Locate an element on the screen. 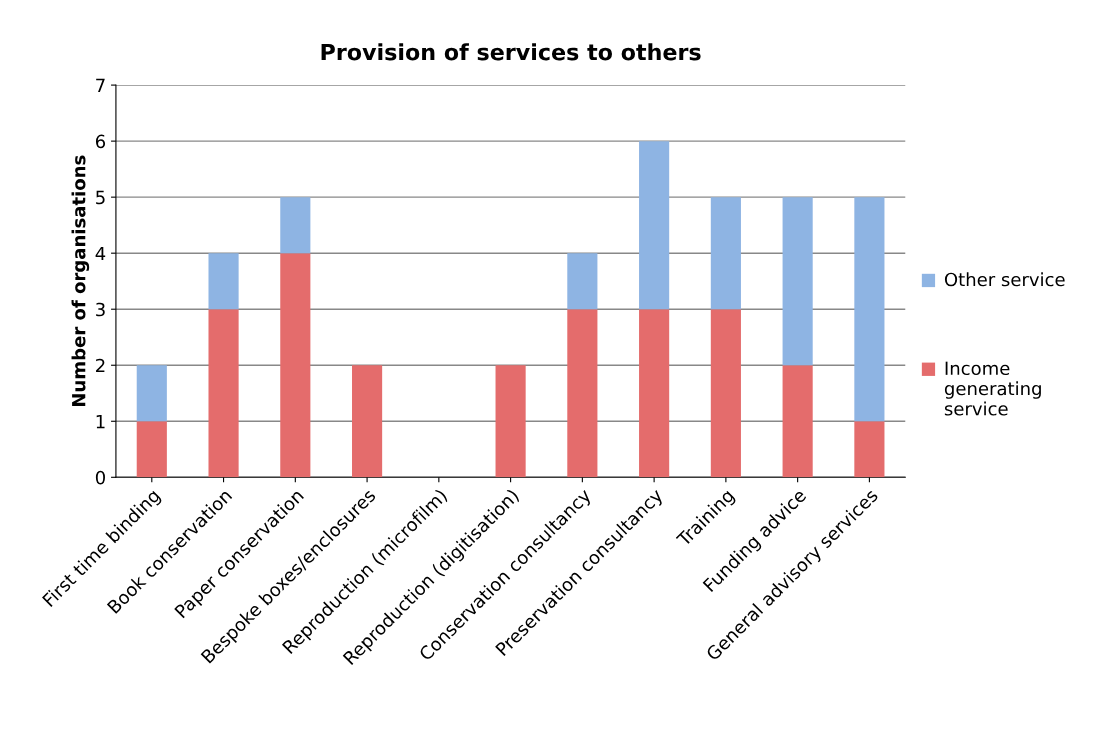  y-tick-label: 3 is located at coordinates (100, 309).